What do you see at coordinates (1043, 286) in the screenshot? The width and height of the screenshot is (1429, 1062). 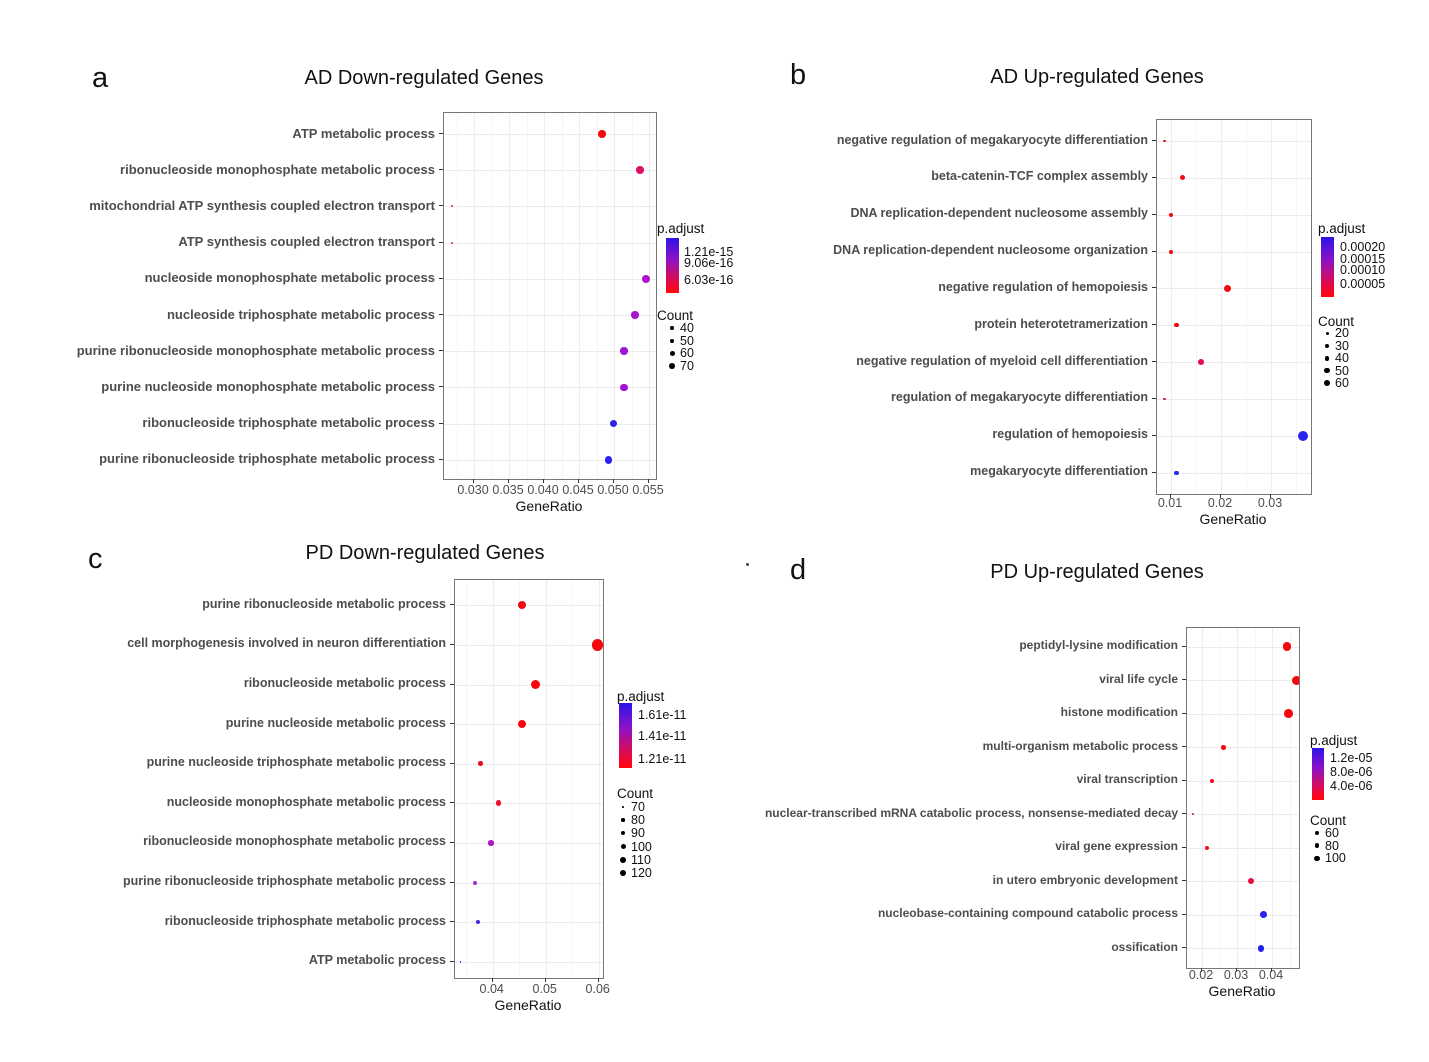 I see `y-axis-label: negative regulation of hemopoiesis` at bounding box center [1043, 286].